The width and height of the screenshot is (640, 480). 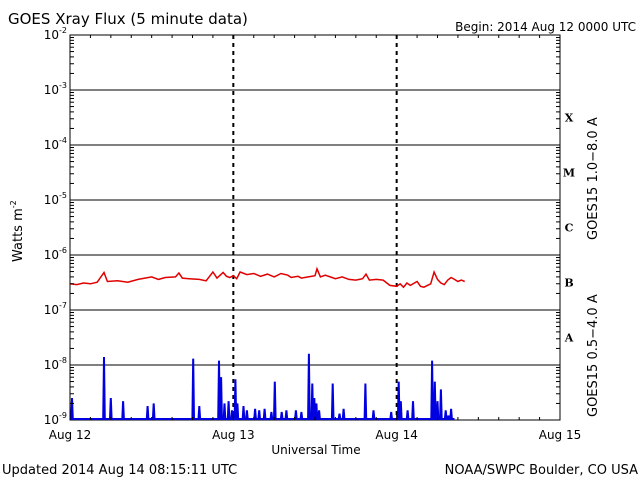 I want to click on y-tick-exponent: -3, so click(x=63, y=85).